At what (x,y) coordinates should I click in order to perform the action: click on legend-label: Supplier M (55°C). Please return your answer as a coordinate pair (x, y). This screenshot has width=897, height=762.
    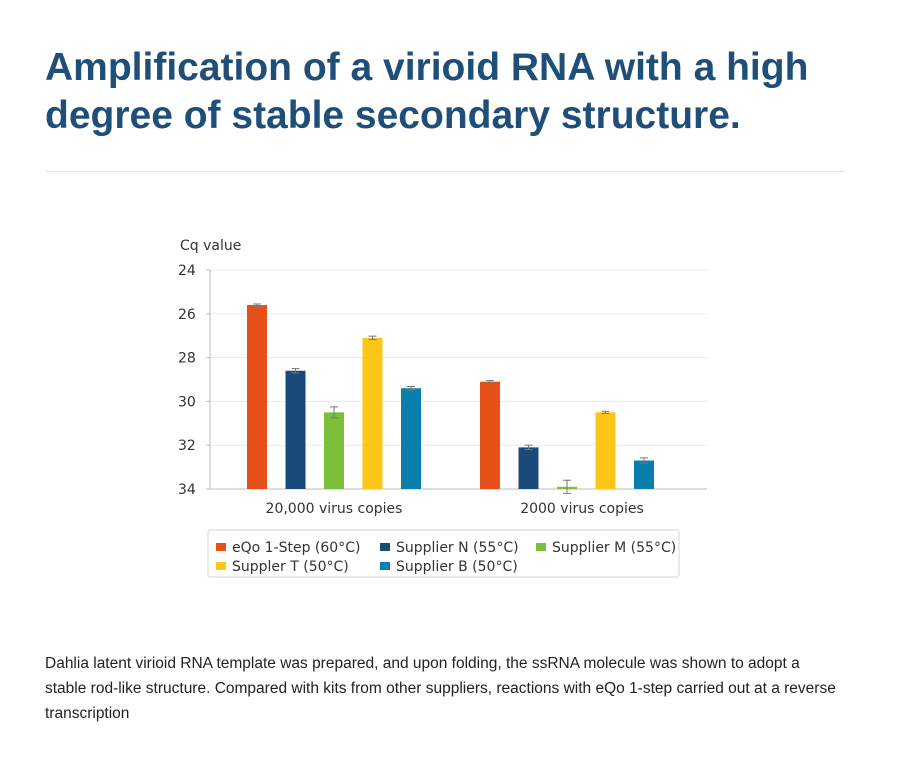
    Looking at the image, I should click on (614, 548).